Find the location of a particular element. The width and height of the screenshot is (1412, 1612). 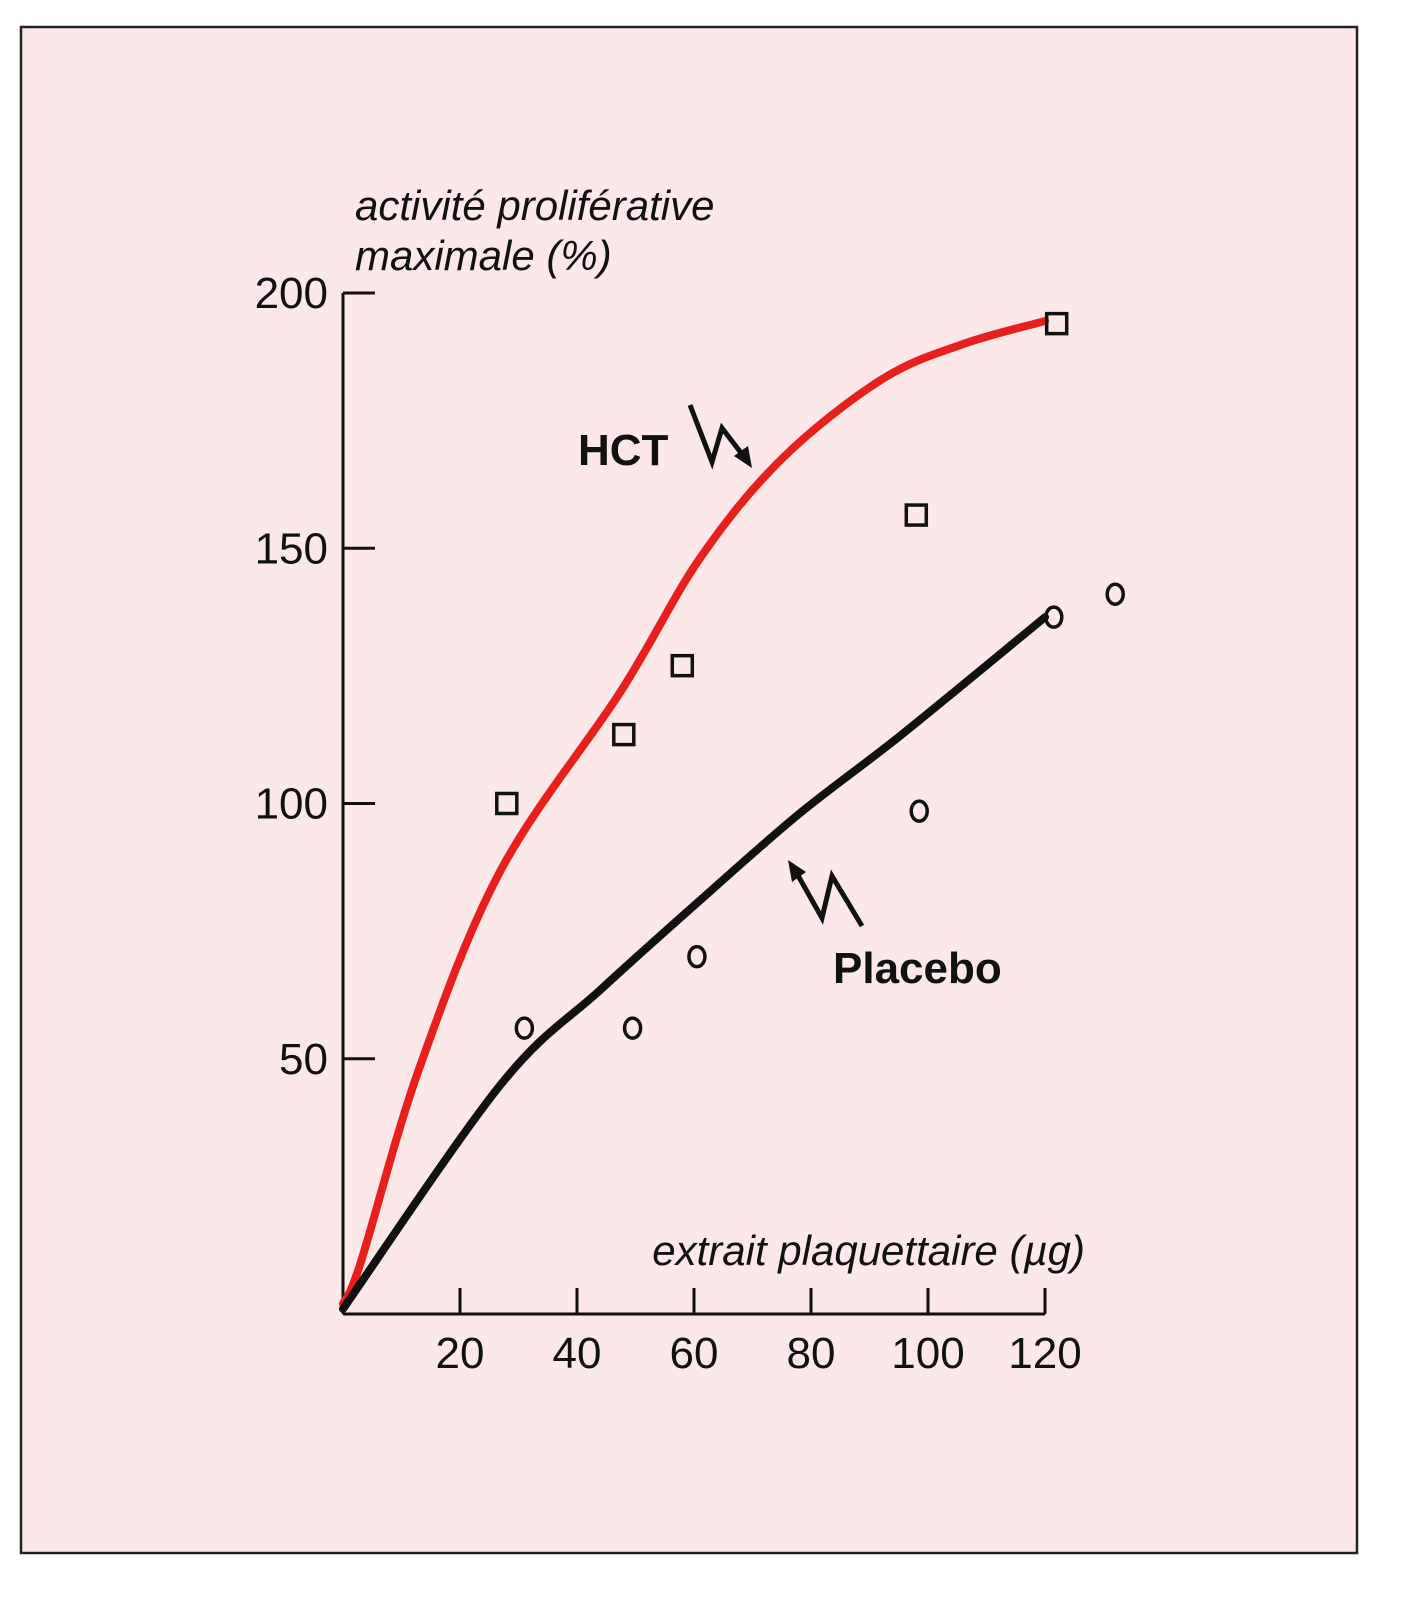

y-tick-label: 100 is located at coordinates (291, 804).